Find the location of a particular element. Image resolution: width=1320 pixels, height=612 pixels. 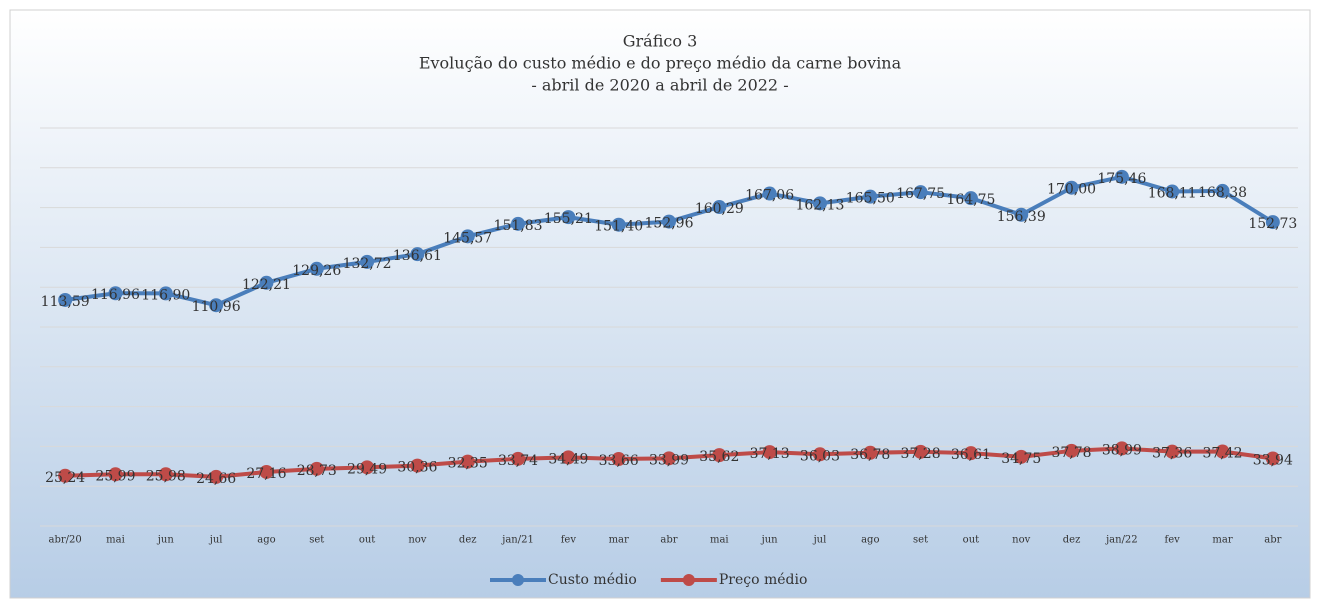

data-label: 37,36 is located at coordinates (1172, 454).